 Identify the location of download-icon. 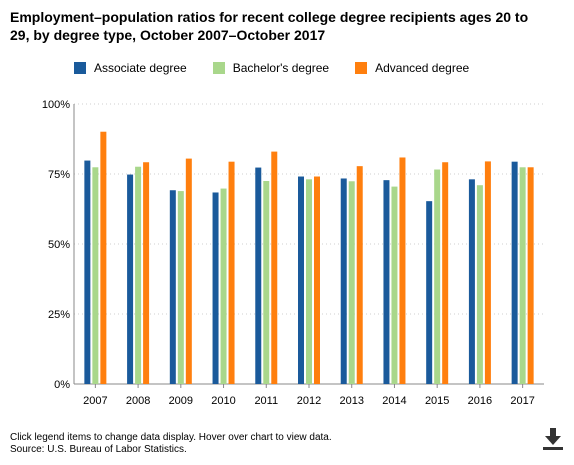
(553, 439).